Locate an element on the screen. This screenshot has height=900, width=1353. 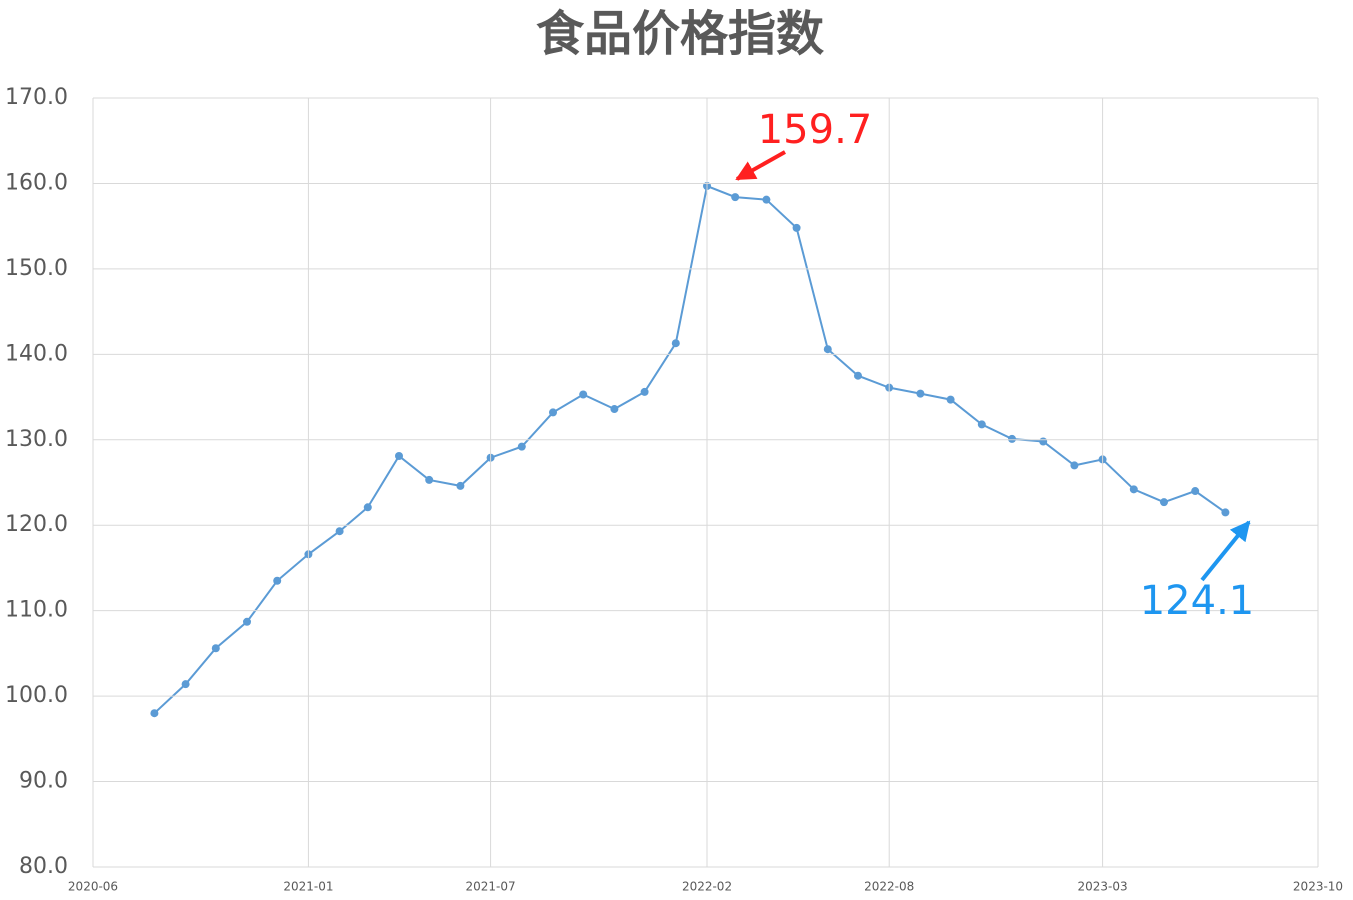
chart-title: 食品价格指数 is located at coordinates (680, 34).